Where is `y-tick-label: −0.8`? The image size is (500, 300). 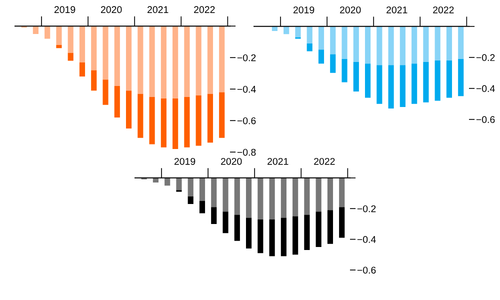 y-tick-label: −0.8 is located at coordinates (246, 152).